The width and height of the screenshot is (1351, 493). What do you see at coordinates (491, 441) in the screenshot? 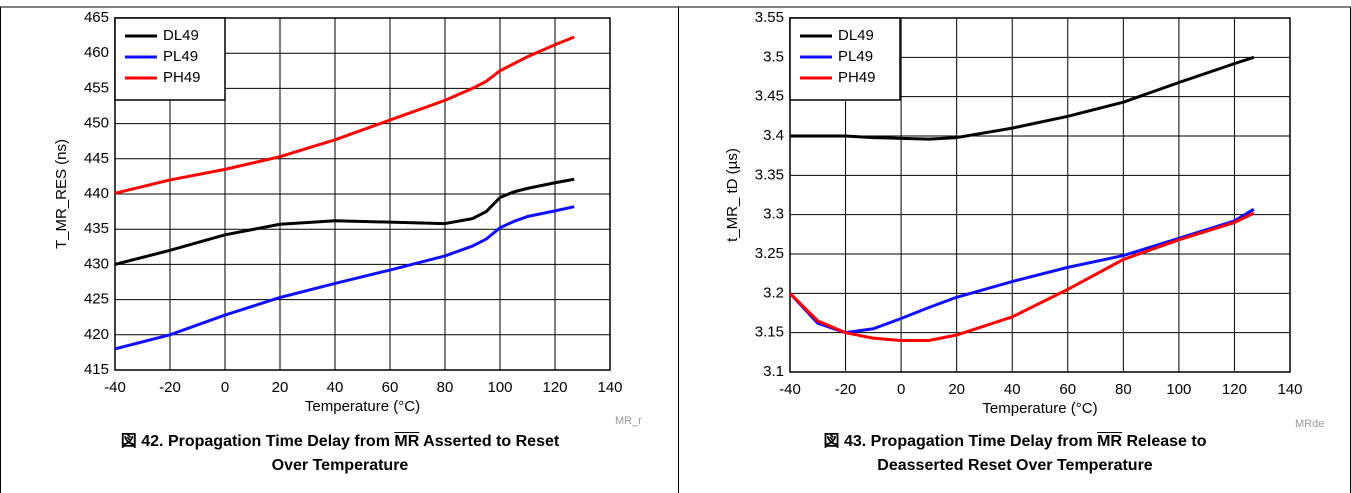
I see `caption-text: Asserted to Reset` at bounding box center [491, 441].